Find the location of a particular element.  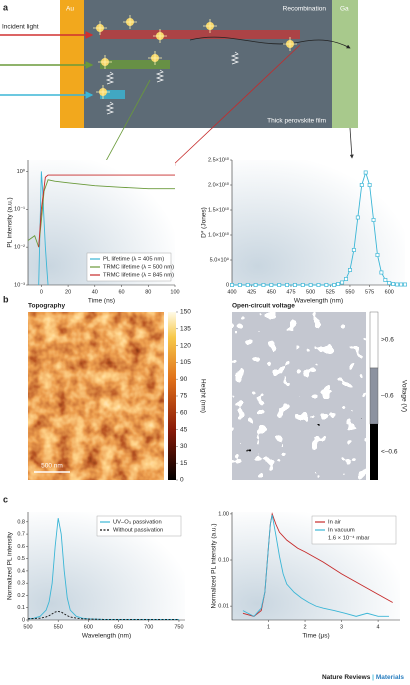

process-label: Recombination is located at coordinates (305, 9).